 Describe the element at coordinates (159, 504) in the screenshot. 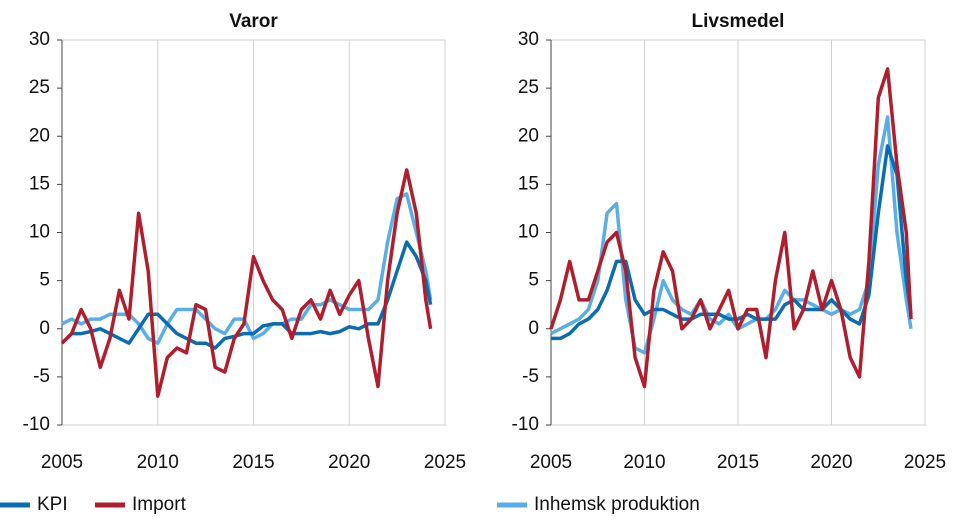

I see `legend-label: Import` at that location.